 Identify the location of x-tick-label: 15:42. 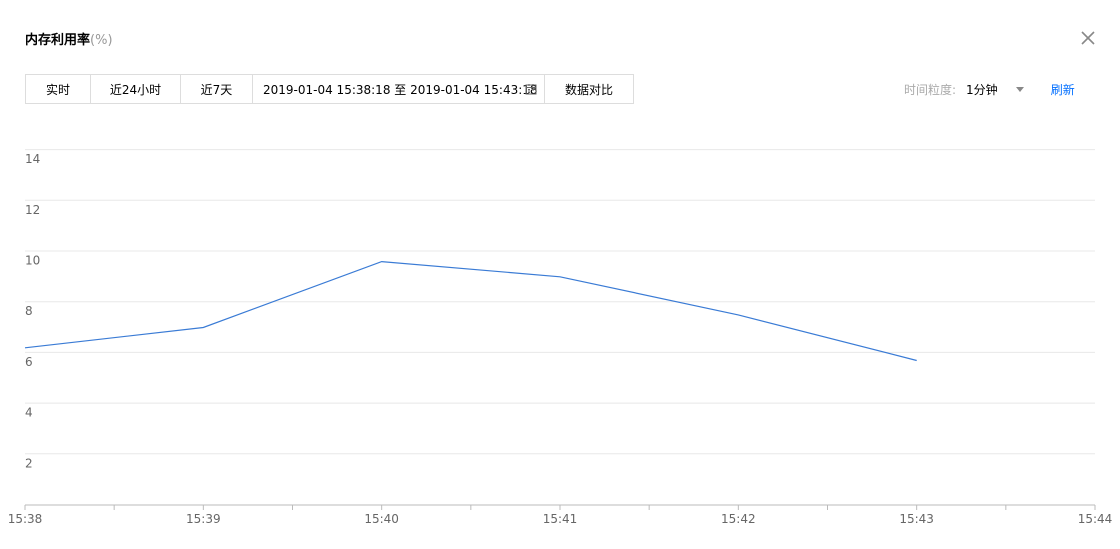
(738, 519).